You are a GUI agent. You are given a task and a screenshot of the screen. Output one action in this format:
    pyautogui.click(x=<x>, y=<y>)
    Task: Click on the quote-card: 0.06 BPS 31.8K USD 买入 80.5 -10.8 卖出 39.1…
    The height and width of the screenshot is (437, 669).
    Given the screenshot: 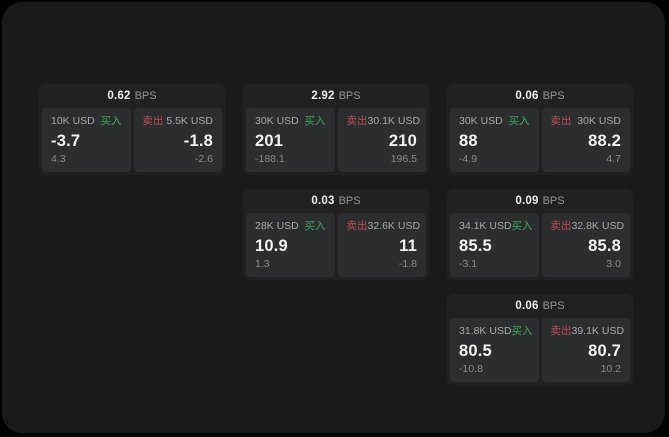 What is the action you would take?
    pyautogui.click(x=540, y=339)
    